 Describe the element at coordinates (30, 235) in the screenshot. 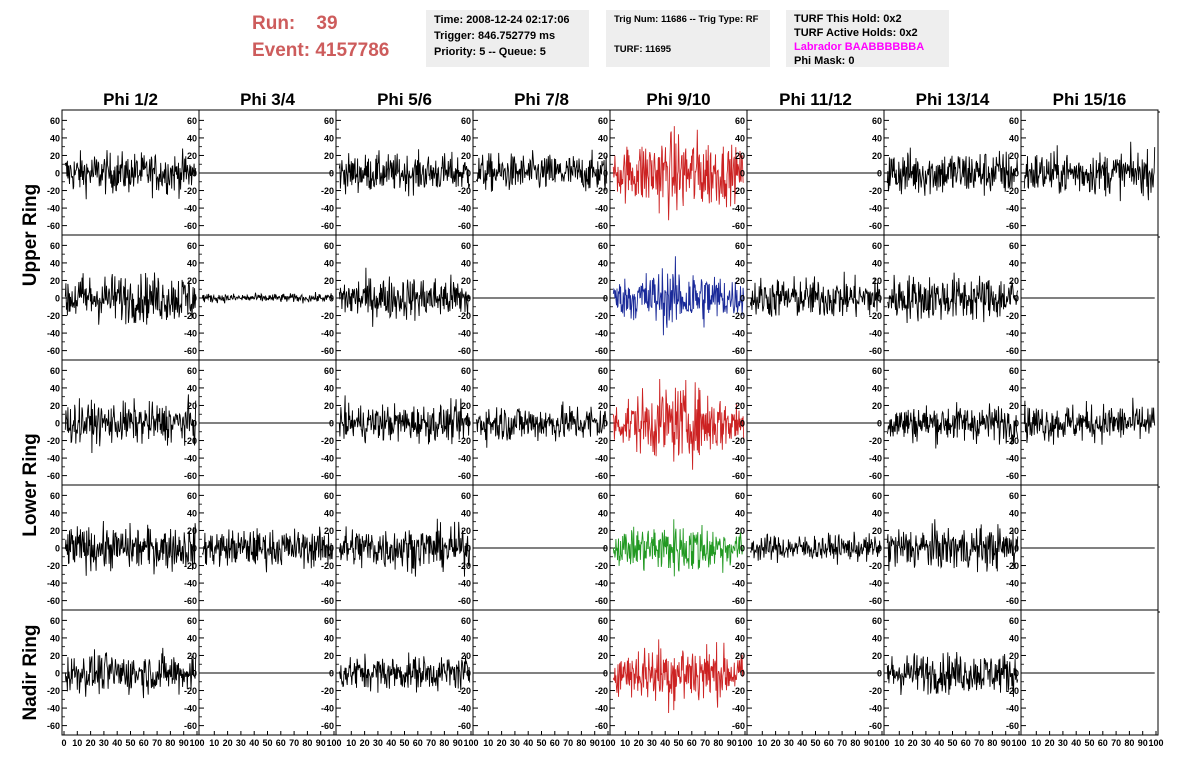

I see `row-group-label: Upper Ring` at that location.